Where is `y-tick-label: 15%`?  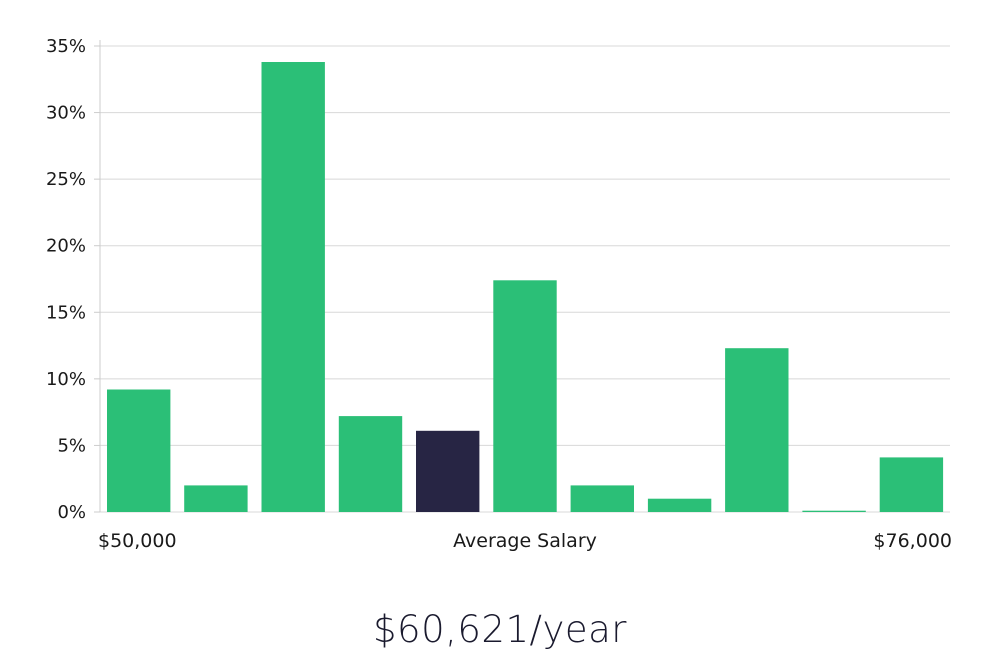
y-tick-label: 15% is located at coordinates (66, 312).